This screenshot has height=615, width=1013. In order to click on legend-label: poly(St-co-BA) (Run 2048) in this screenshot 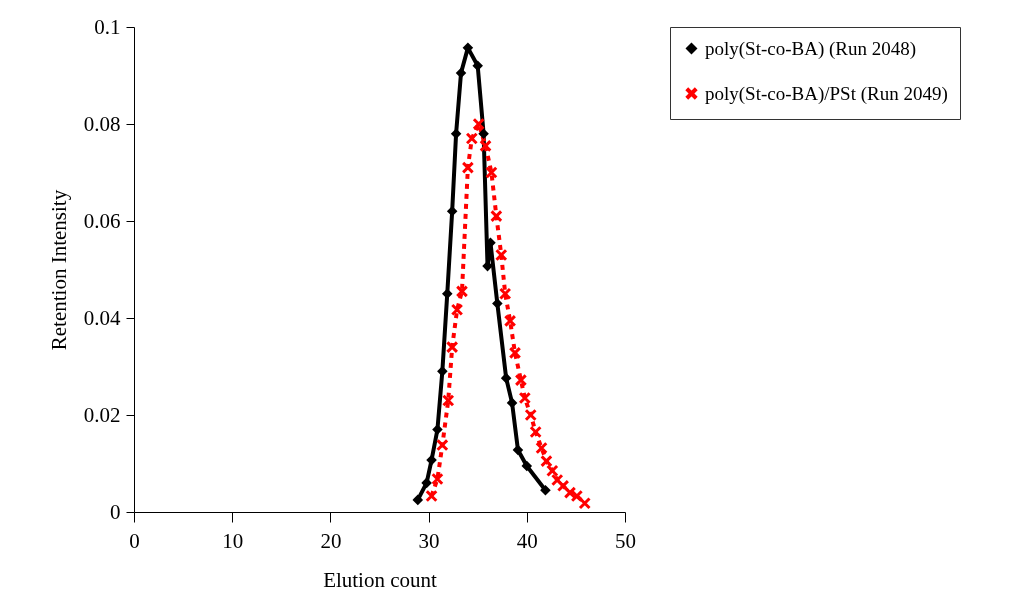, I will do `click(811, 48)`.